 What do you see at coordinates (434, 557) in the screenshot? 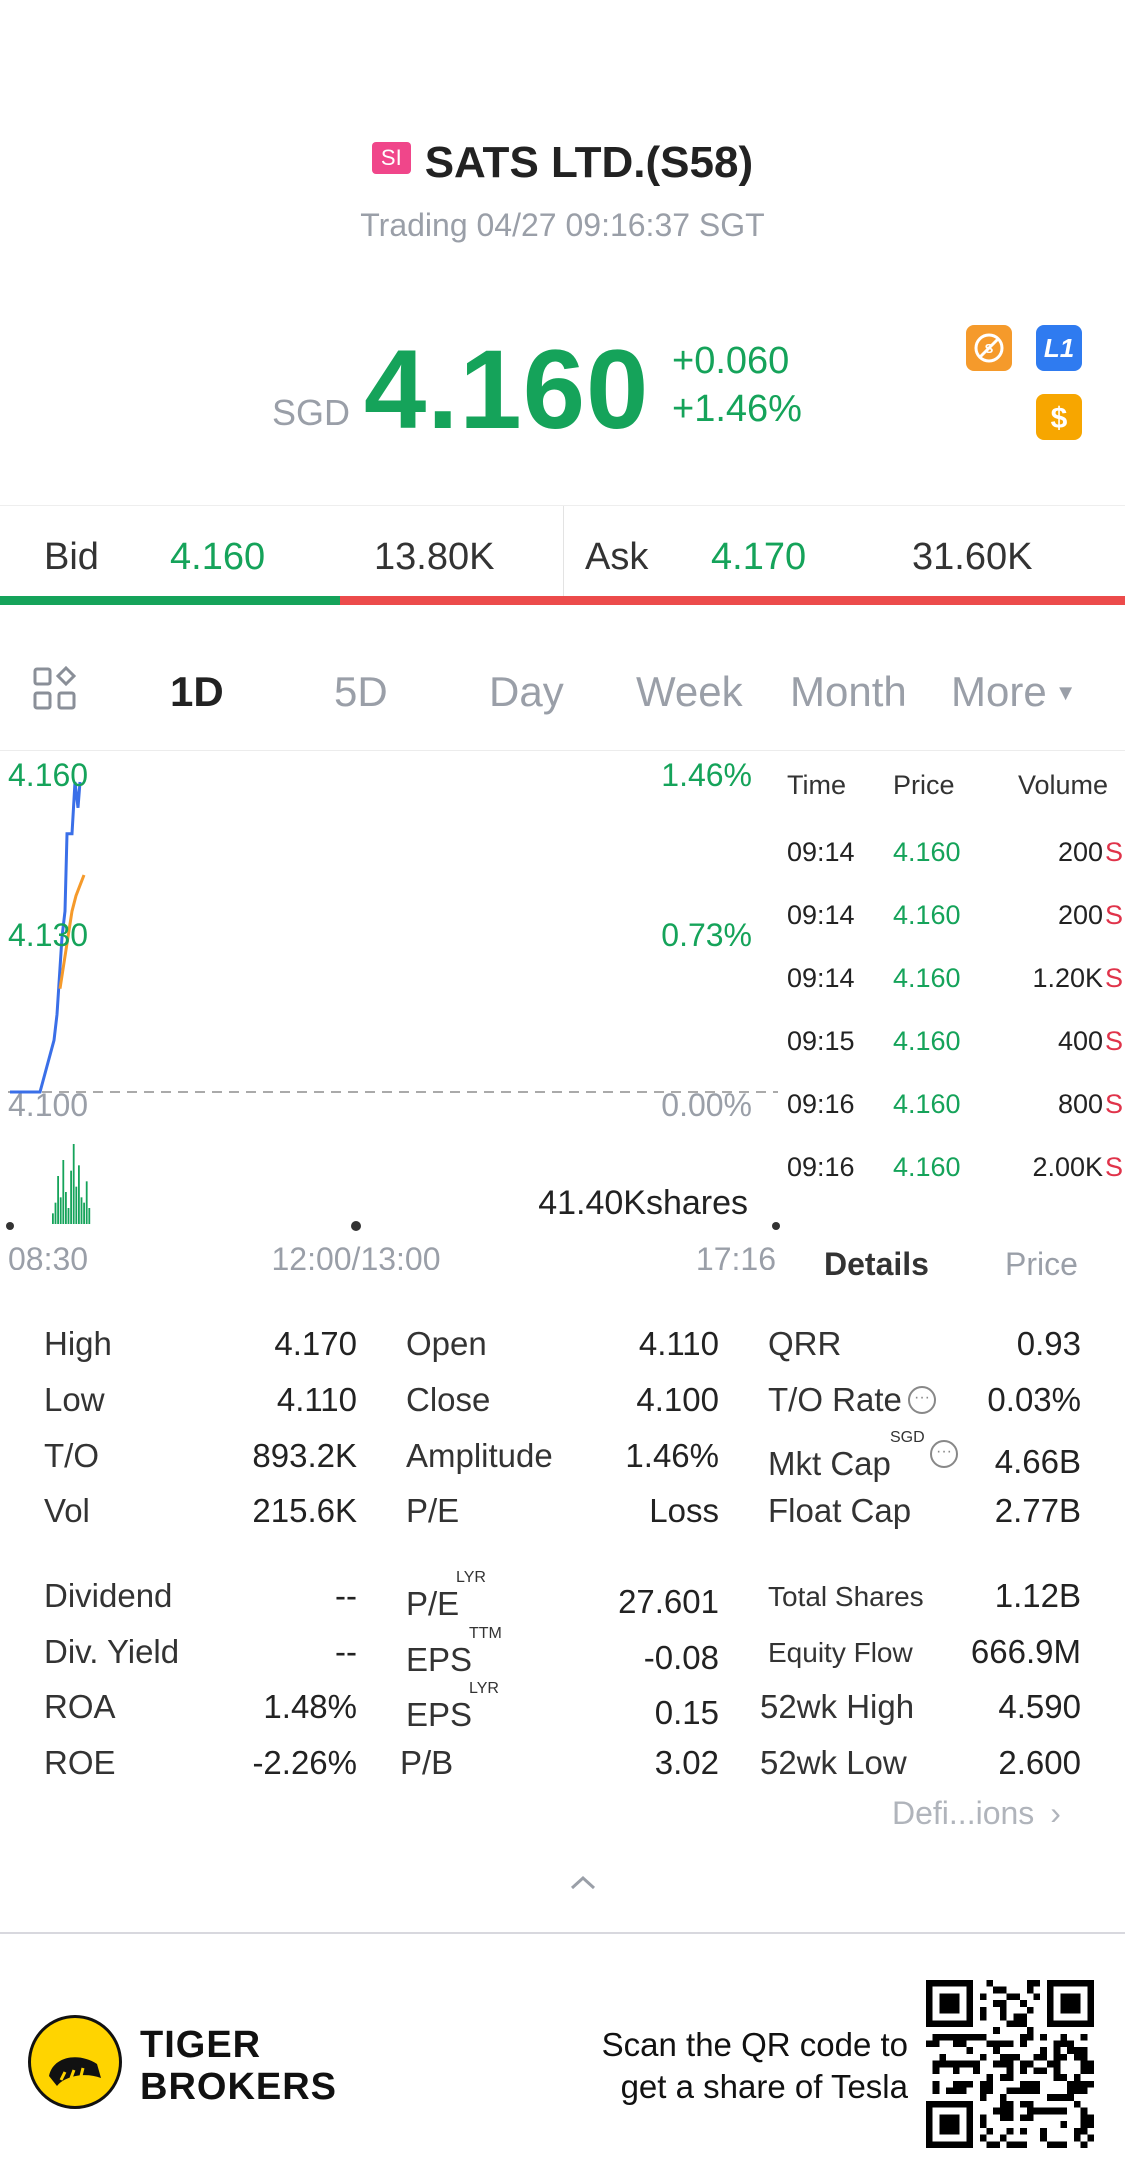
I see `bid-size: 13.80K` at bounding box center [434, 557].